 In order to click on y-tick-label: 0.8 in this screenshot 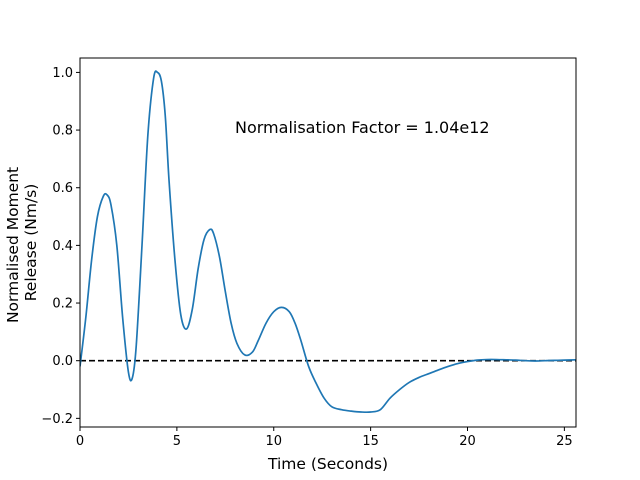, I will do `click(62, 131)`.